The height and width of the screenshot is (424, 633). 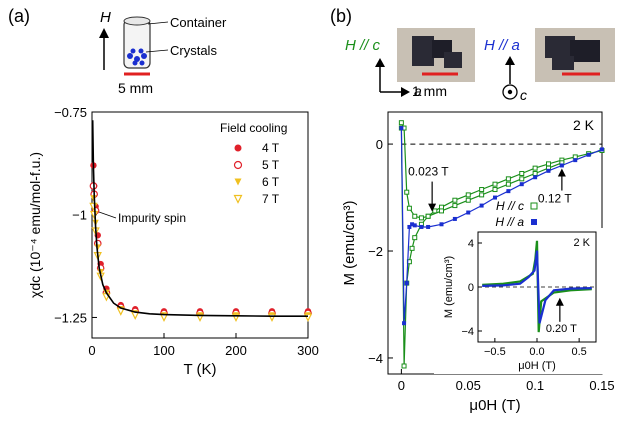 I want to click on x-tick-label: 300, so click(x=308, y=350).